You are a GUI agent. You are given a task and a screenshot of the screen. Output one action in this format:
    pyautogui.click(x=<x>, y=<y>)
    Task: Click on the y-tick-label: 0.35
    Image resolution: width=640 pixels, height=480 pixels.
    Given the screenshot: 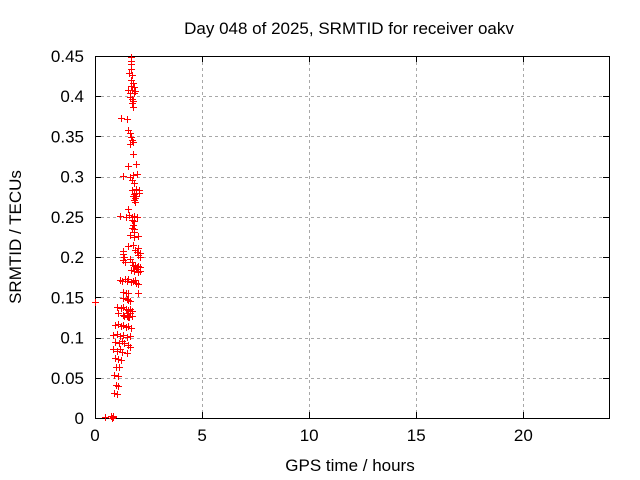 What is the action you would take?
    pyautogui.click(x=67, y=136)
    